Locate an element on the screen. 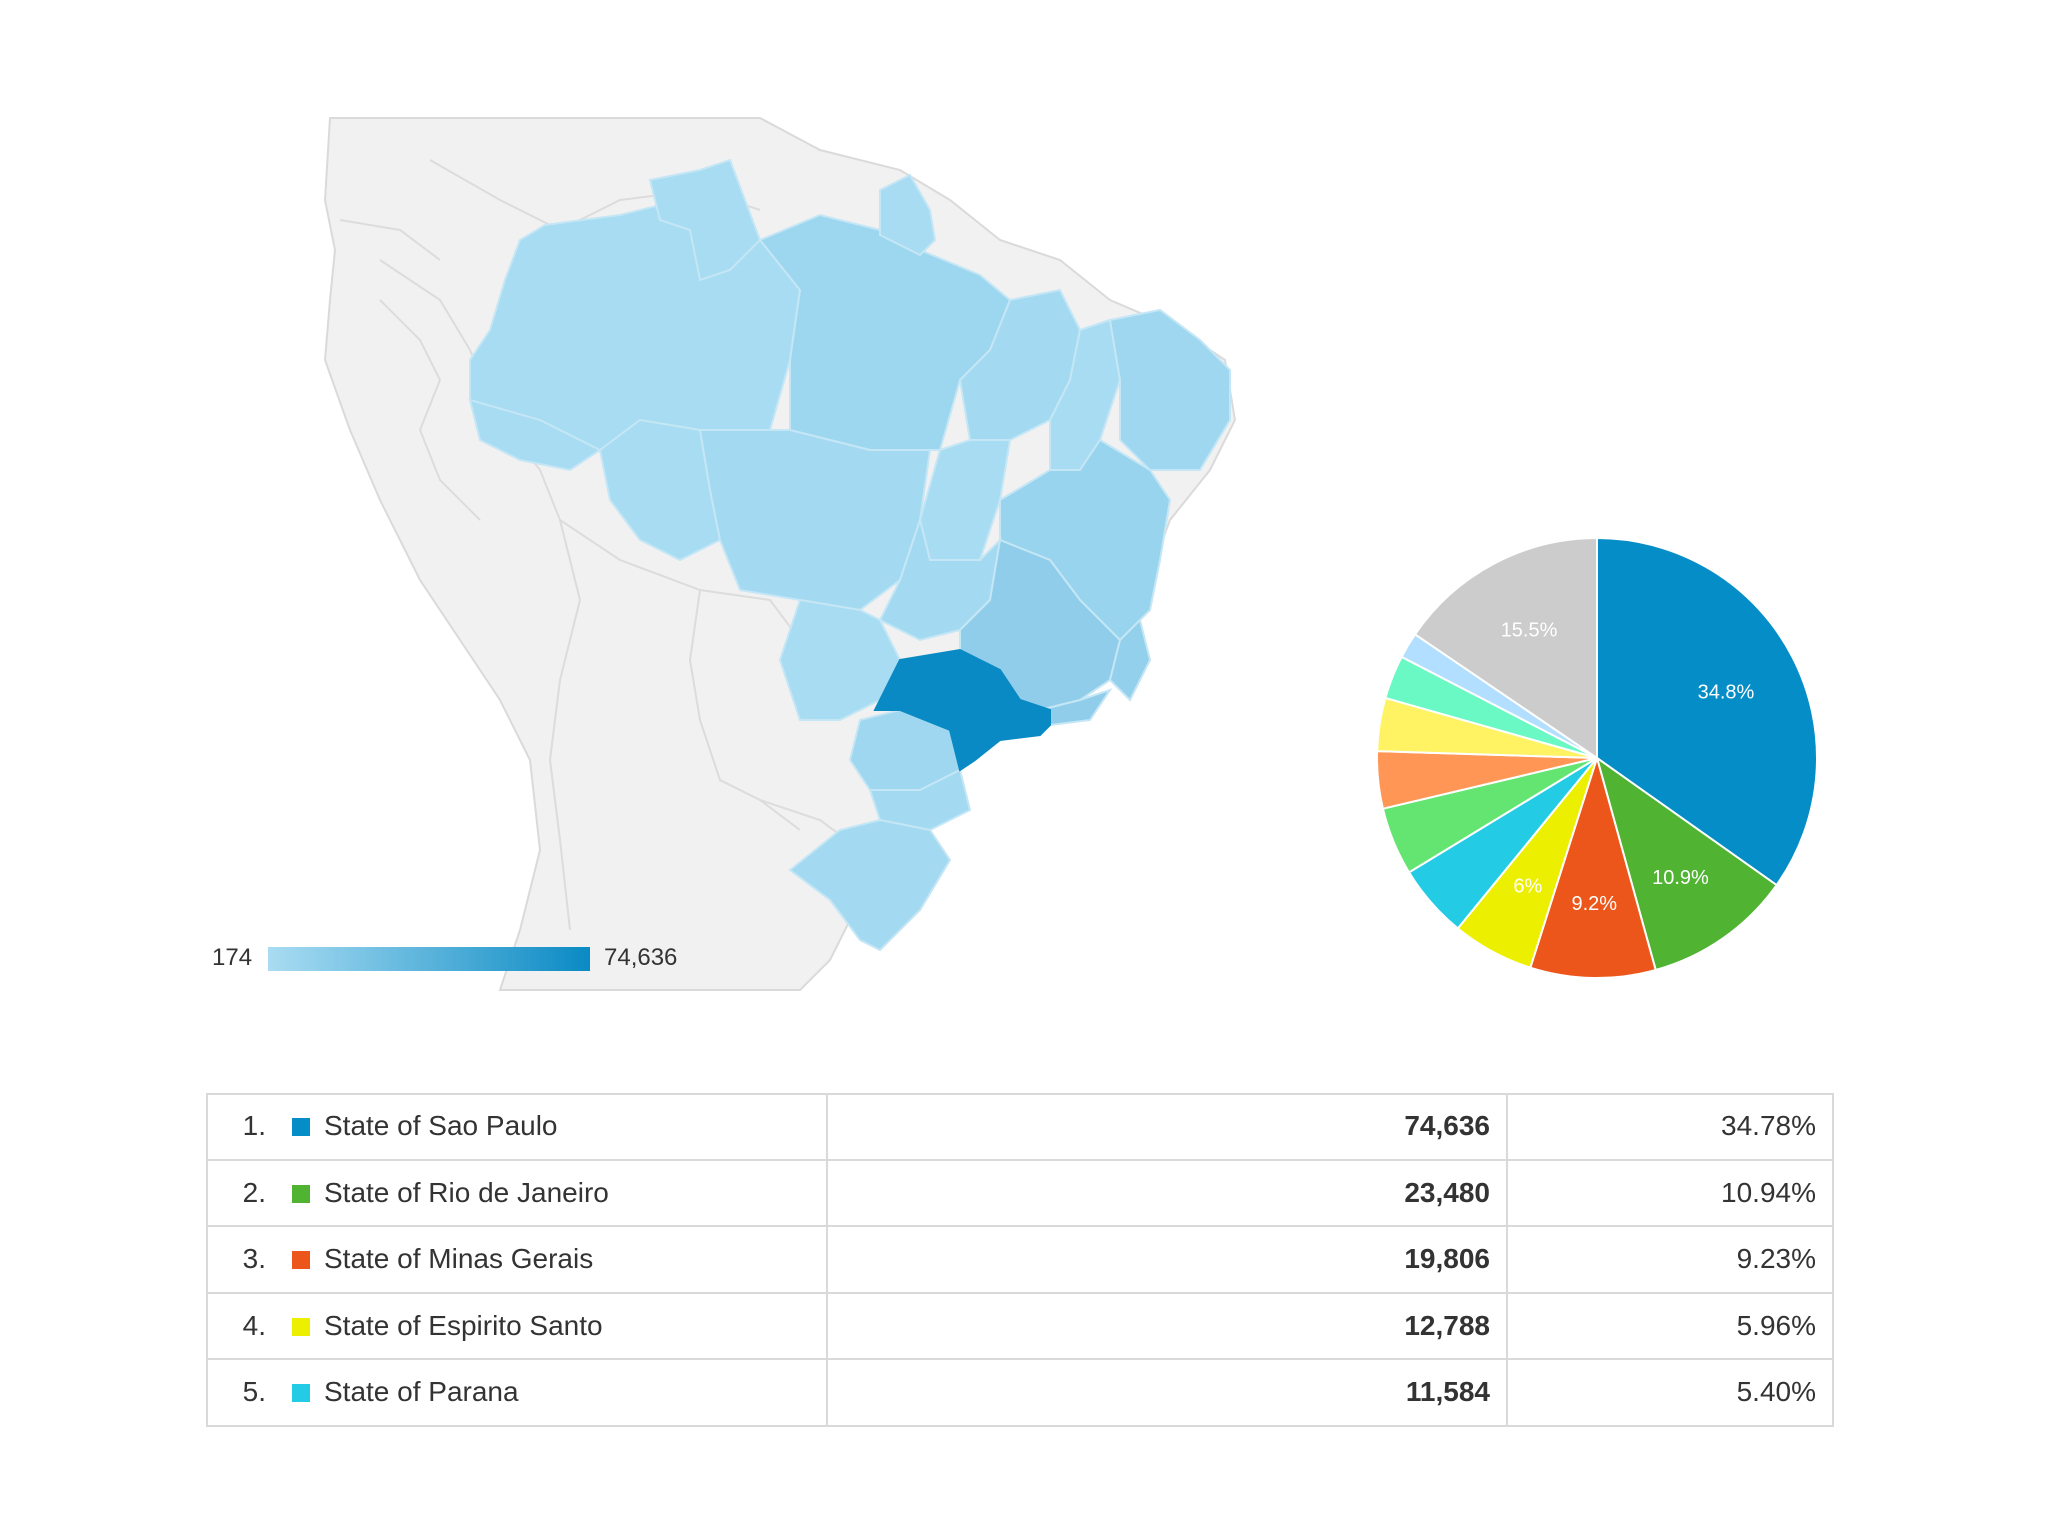 The height and width of the screenshot is (1536, 2048). sessions-percent: 34.78% is located at coordinates (1670, 1126).